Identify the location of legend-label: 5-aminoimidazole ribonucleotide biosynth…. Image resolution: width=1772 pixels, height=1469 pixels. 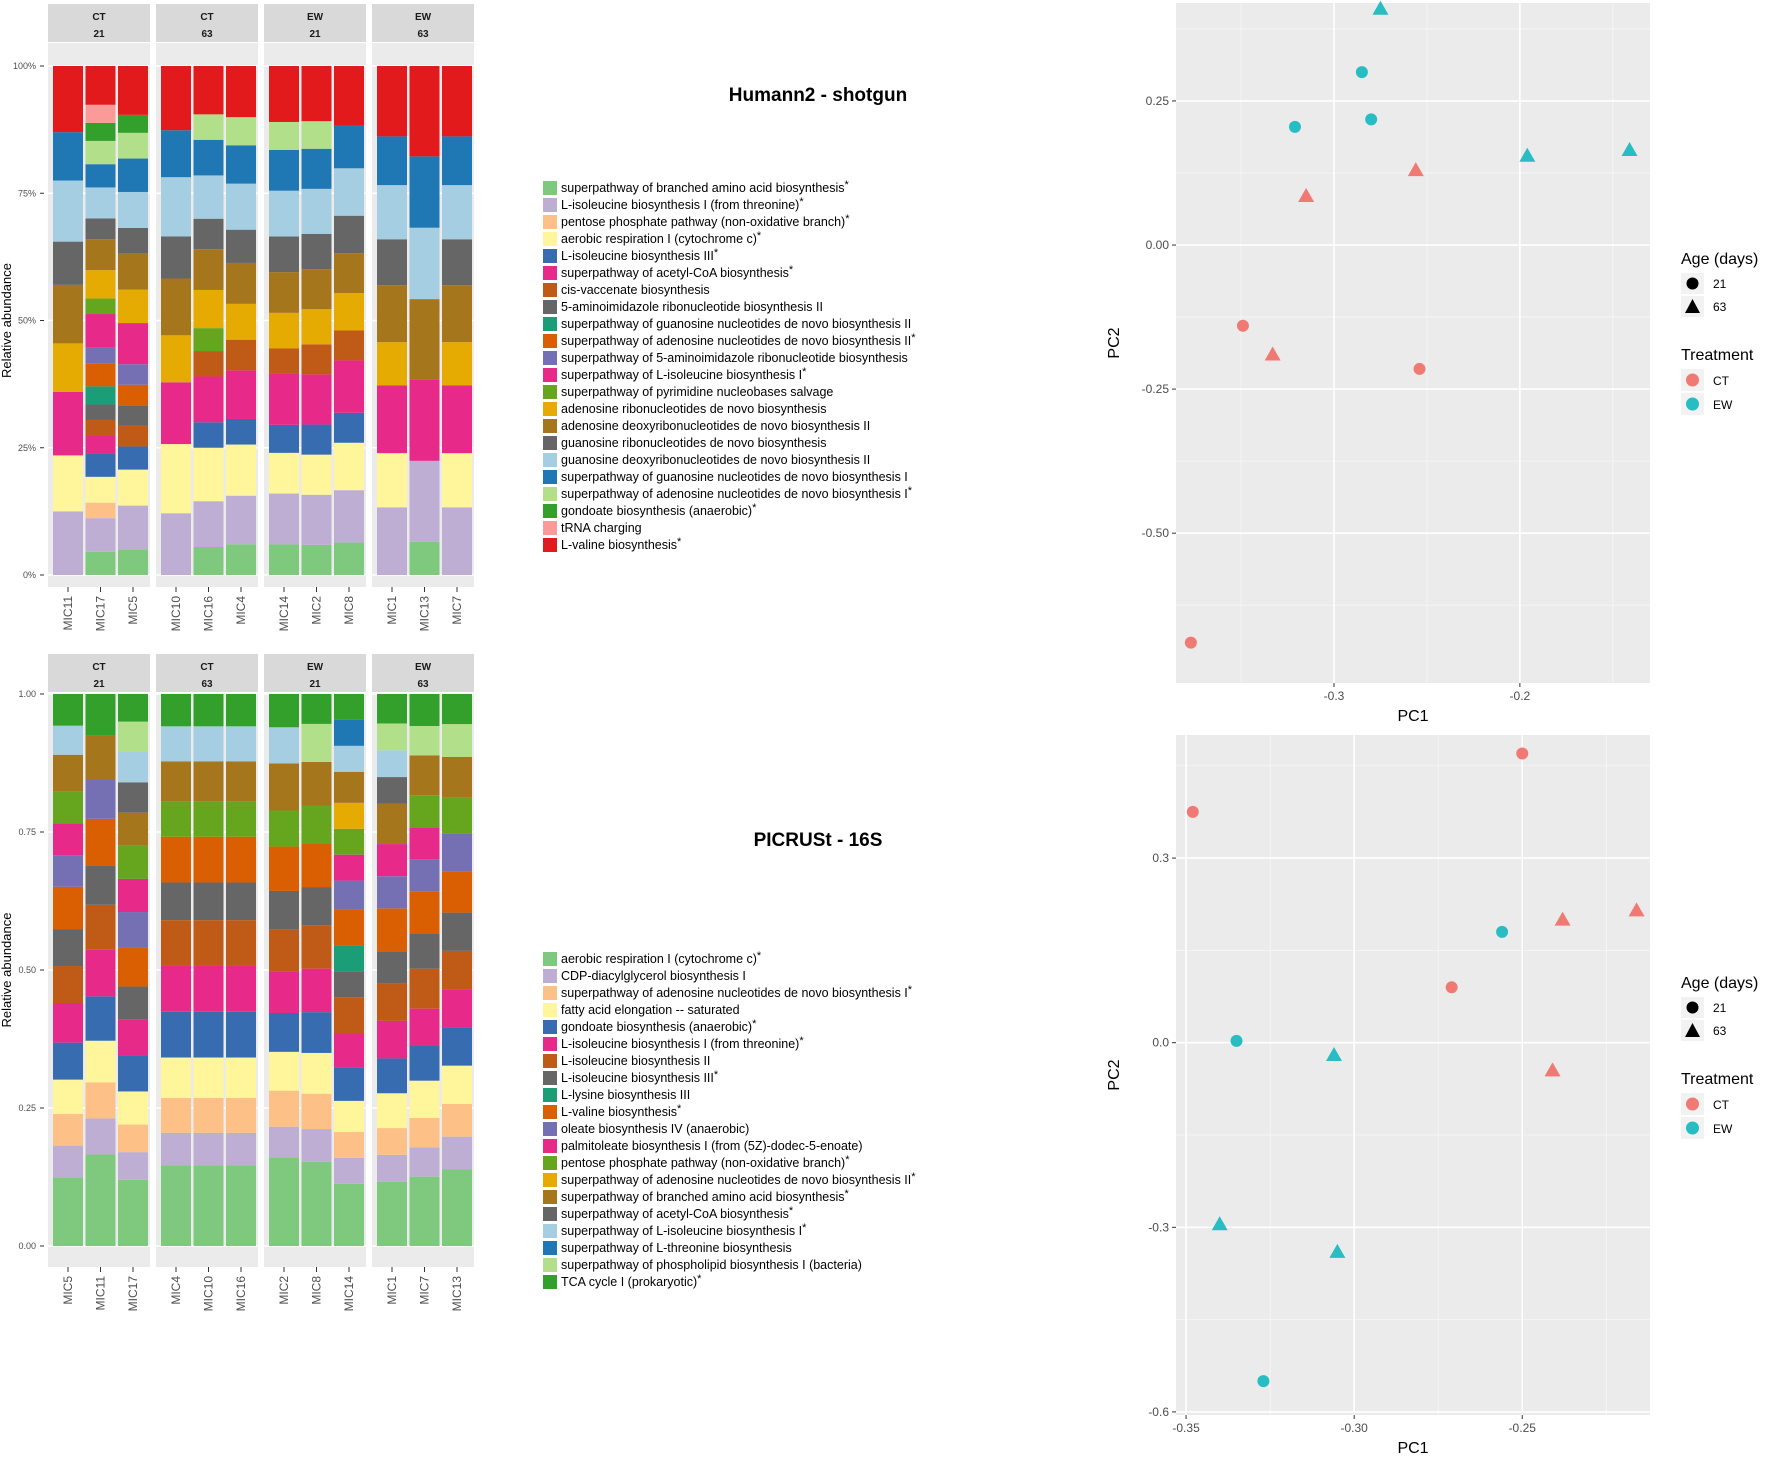
(692, 307).